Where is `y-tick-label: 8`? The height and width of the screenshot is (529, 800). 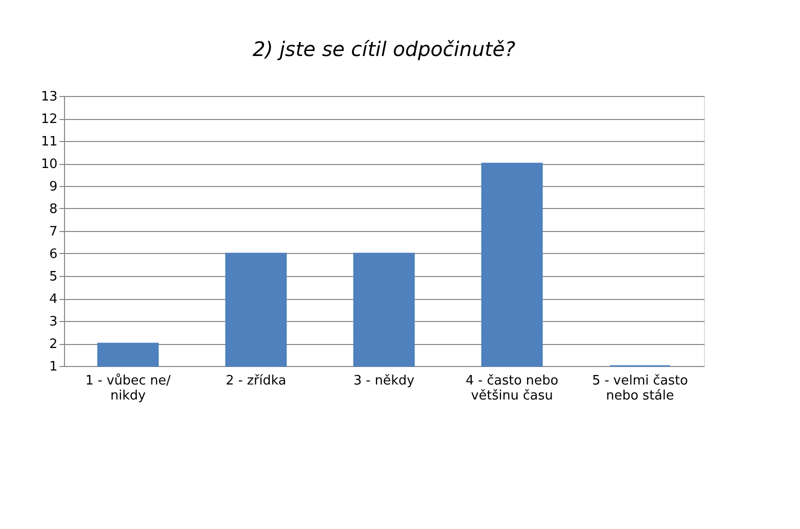 y-tick-label: 8 is located at coordinates (53, 209).